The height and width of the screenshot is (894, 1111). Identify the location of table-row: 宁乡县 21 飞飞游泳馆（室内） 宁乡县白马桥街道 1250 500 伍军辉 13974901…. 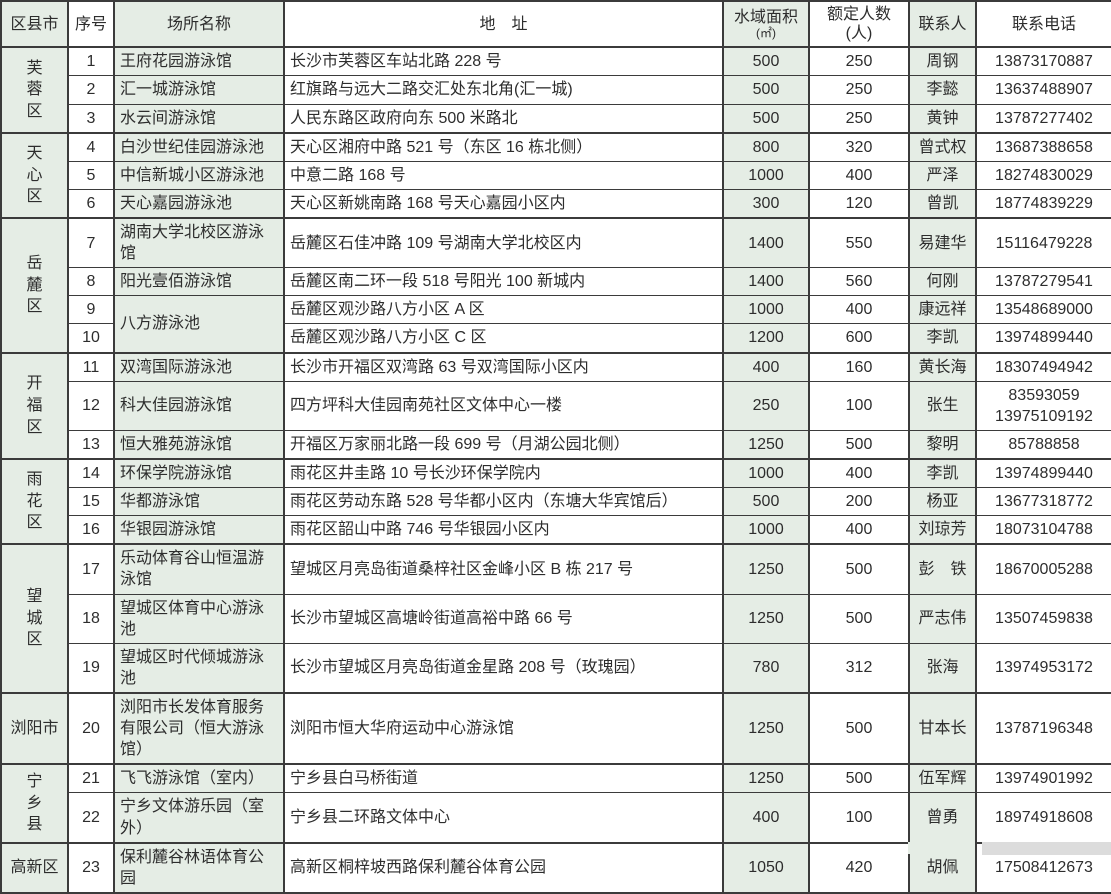
(555, 803).